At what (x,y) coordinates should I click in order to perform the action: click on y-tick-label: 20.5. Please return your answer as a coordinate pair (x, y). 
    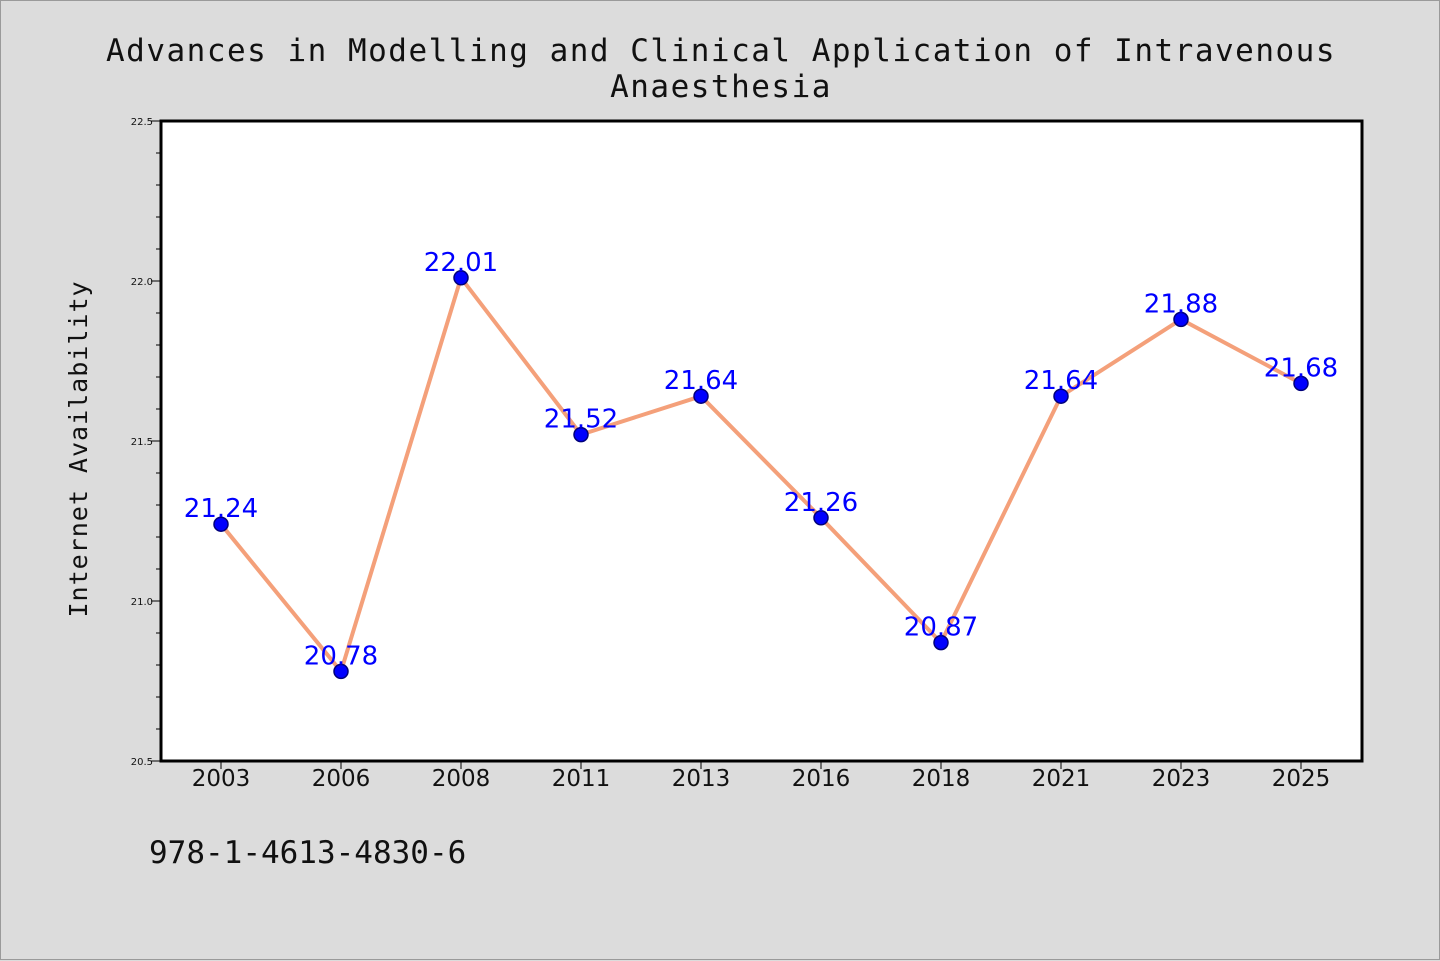
    Looking at the image, I should click on (142, 762).